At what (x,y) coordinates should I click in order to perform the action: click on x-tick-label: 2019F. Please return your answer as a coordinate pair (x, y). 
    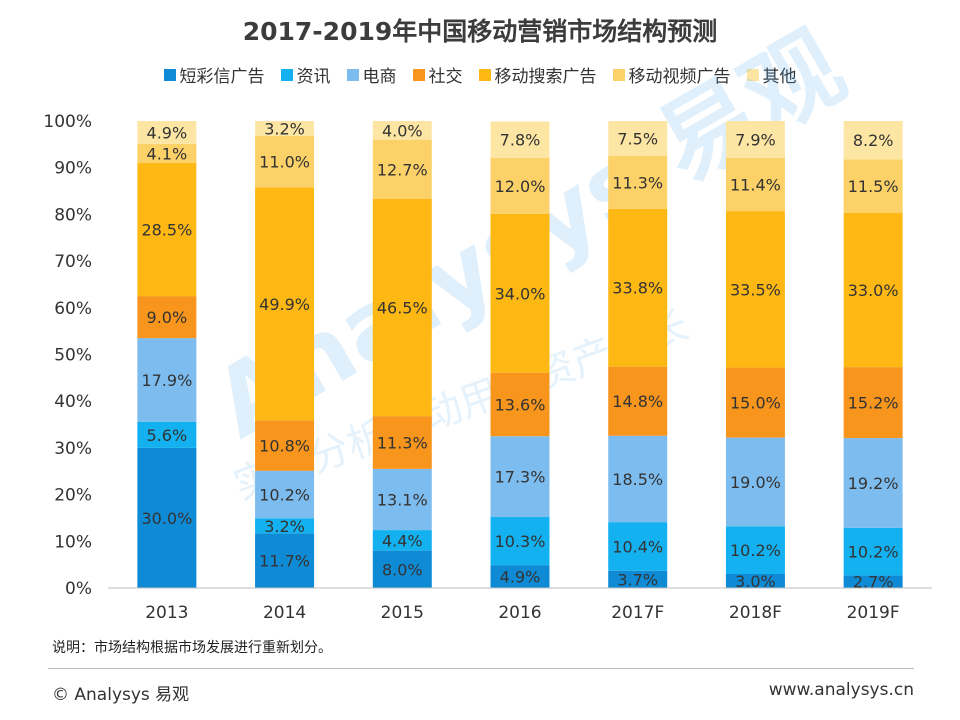
    Looking at the image, I should click on (873, 613).